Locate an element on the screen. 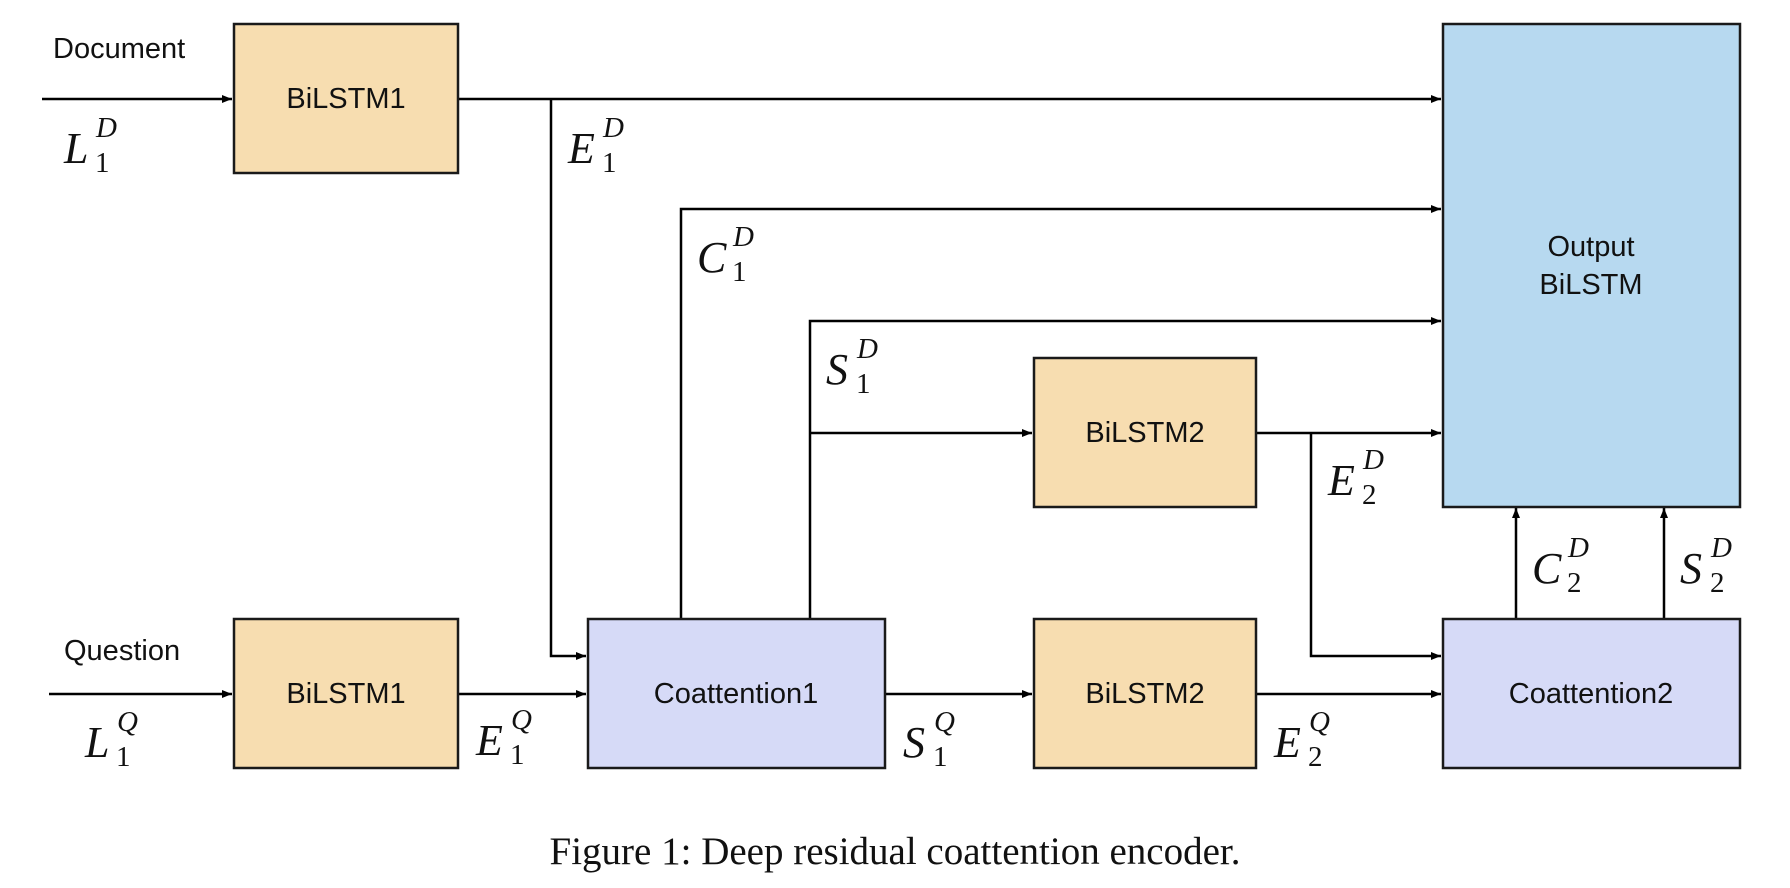 This screenshot has width=1790, height=888. edge-s1d-to-output is located at coordinates (1124, 467).